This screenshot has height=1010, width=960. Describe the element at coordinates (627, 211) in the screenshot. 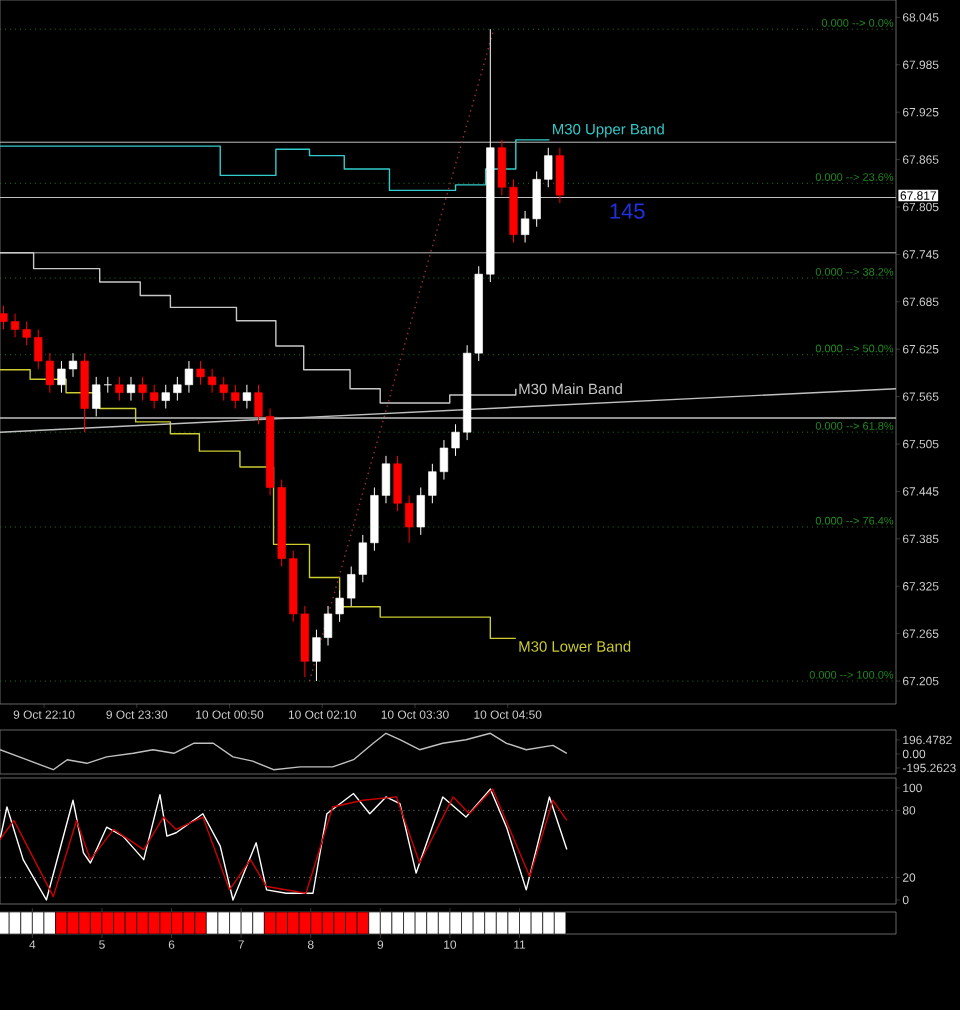

I see `annotation: 145` at that location.